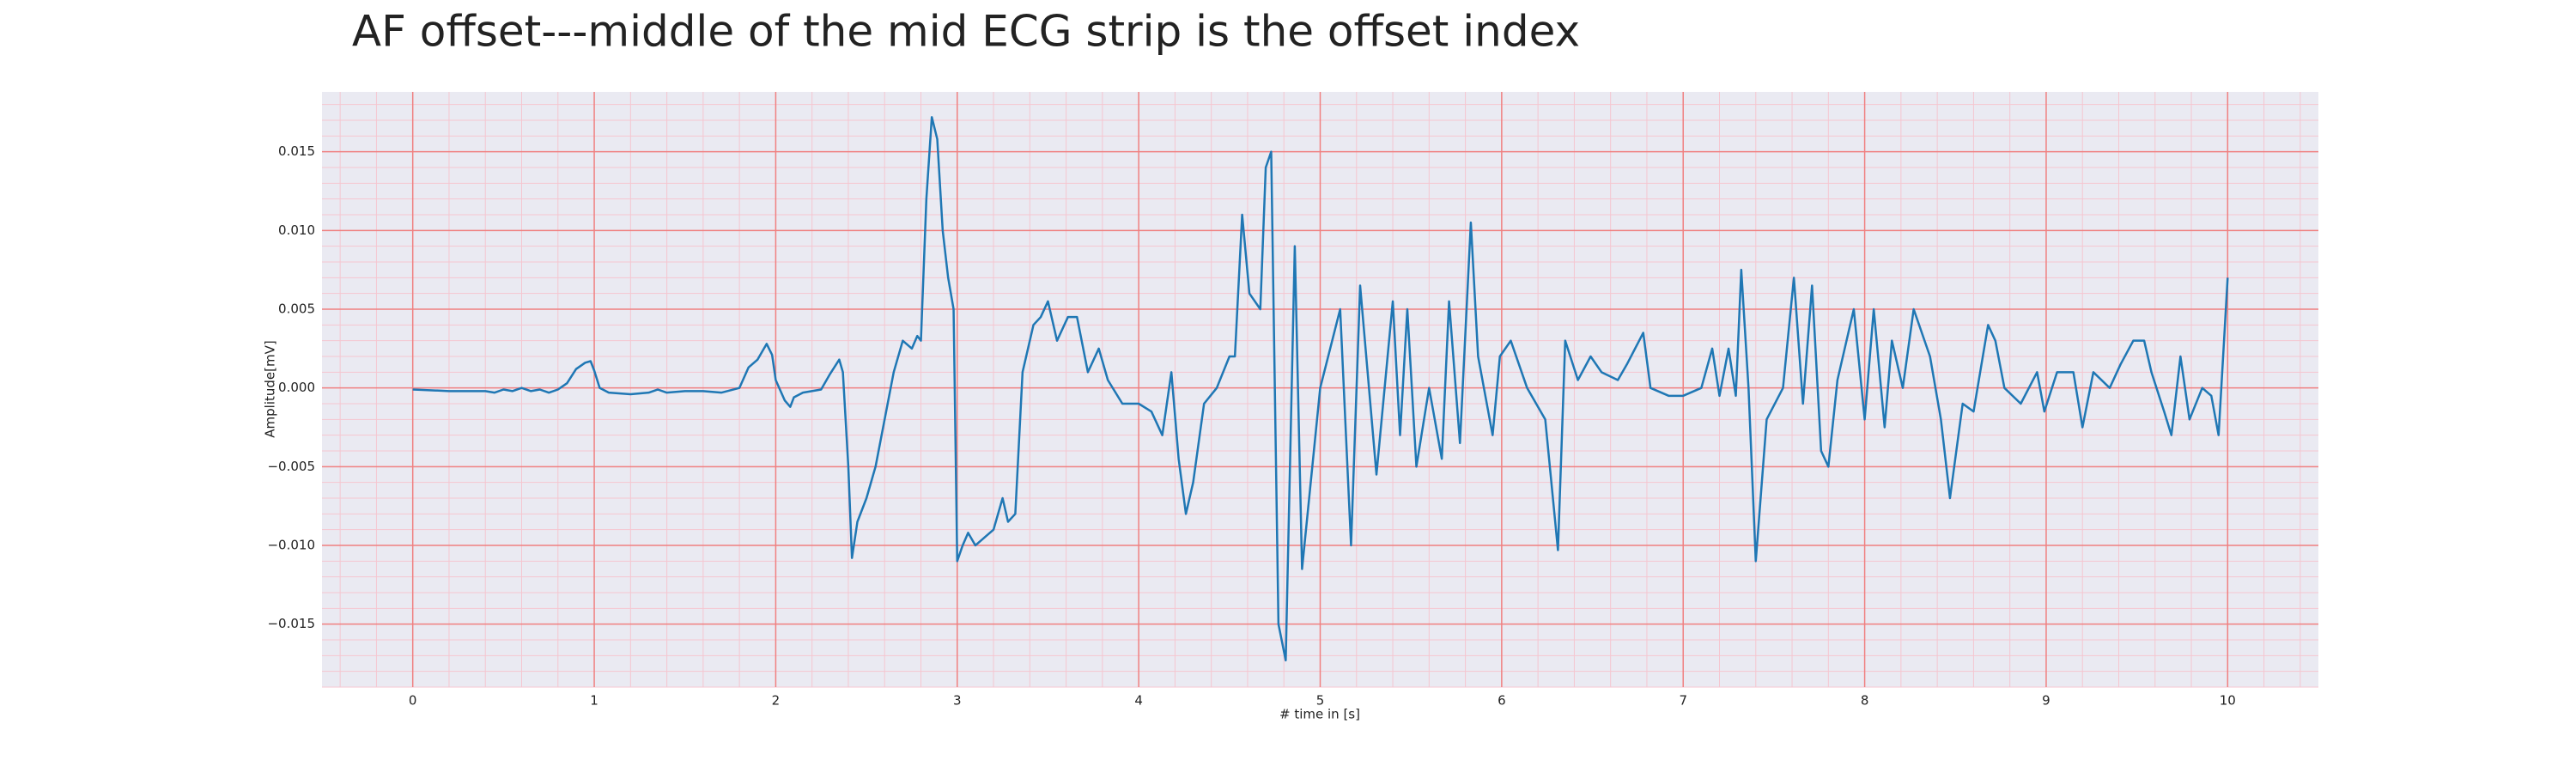 This screenshot has height=773, width=2576. What do you see at coordinates (958, 701) in the screenshot?
I see `x-tick-label: 3` at bounding box center [958, 701].